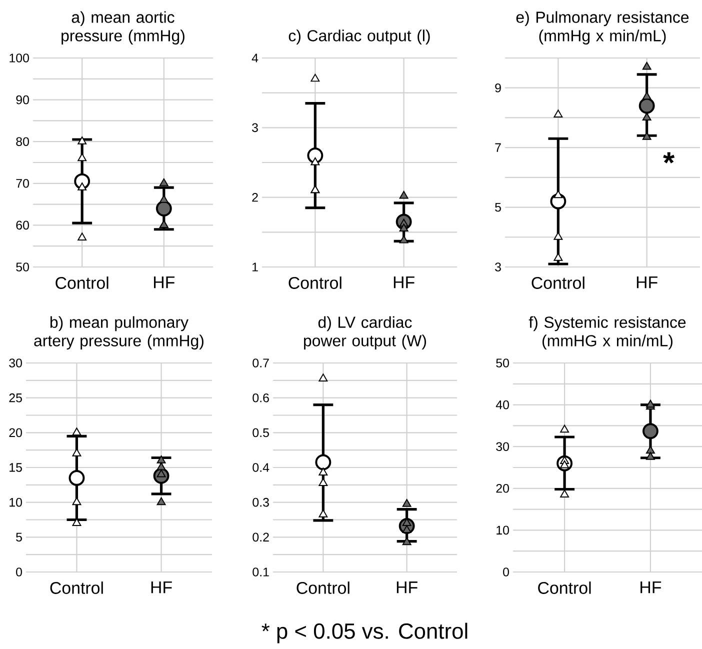  Describe the element at coordinates (22, 99) in the screenshot. I see `y-tick-label: 90` at that location.